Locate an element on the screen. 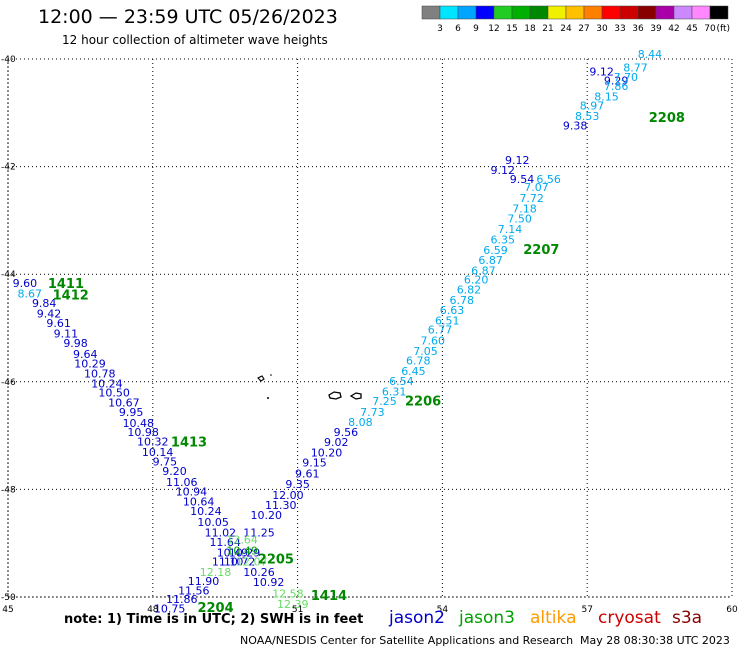  colorbar-label: 18 is located at coordinates (530, 29).